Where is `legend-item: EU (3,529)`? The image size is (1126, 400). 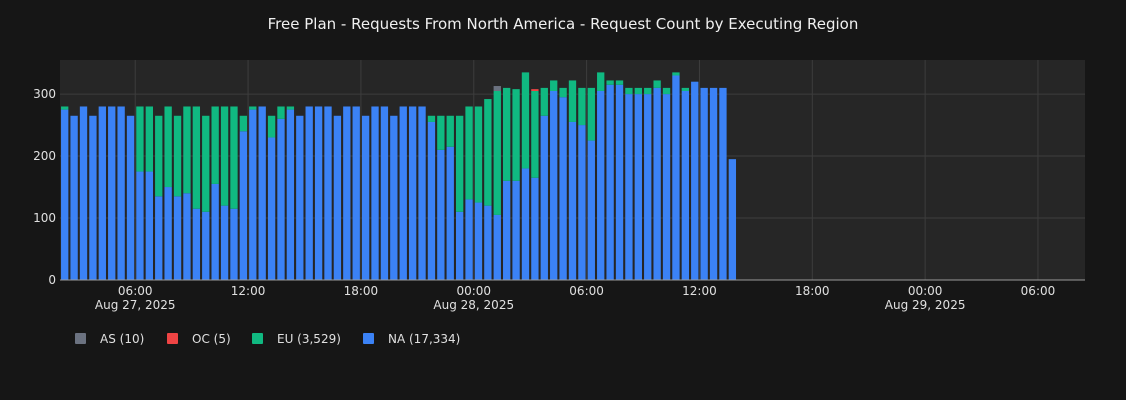
legend-item: EU (3,529) is located at coordinates (296, 339).